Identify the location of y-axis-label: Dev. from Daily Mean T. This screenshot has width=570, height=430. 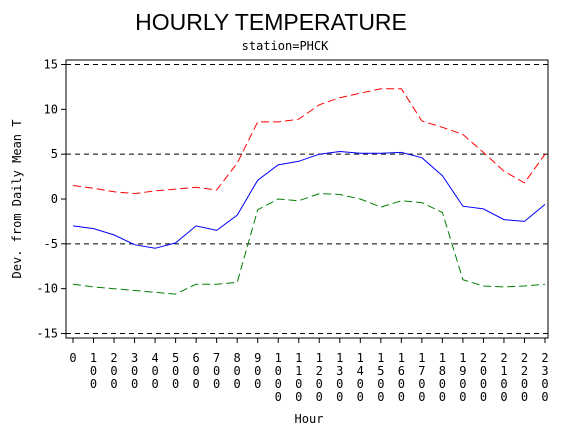
(17, 199).